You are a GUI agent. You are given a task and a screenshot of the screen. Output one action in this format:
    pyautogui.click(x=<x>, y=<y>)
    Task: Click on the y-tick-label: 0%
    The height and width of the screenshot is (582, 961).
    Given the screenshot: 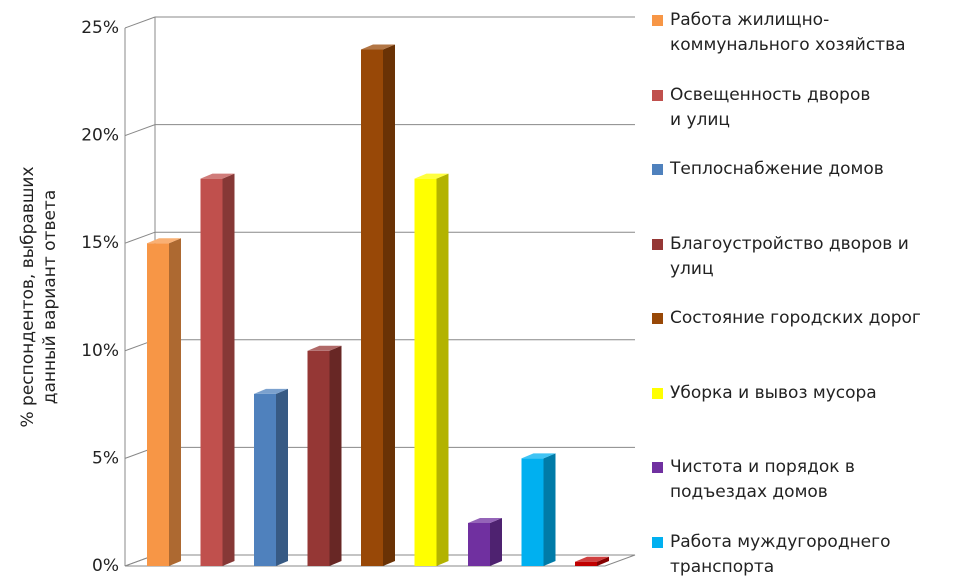 What is the action you would take?
    pyautogui.click(x=105, y=566)
    